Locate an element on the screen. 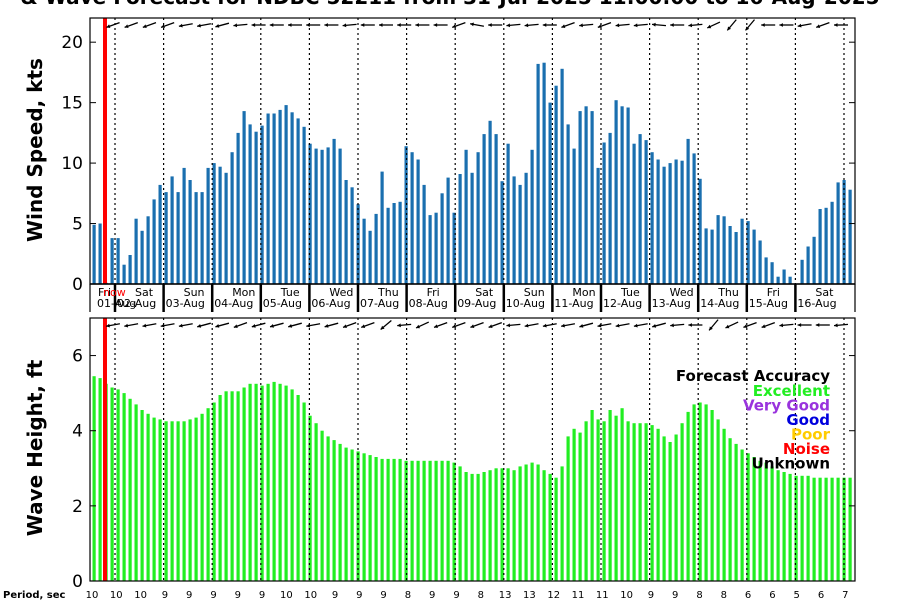 The width and height of the screenshot is (900, 600). period-value: 10 is located at coordinates (116, 595).